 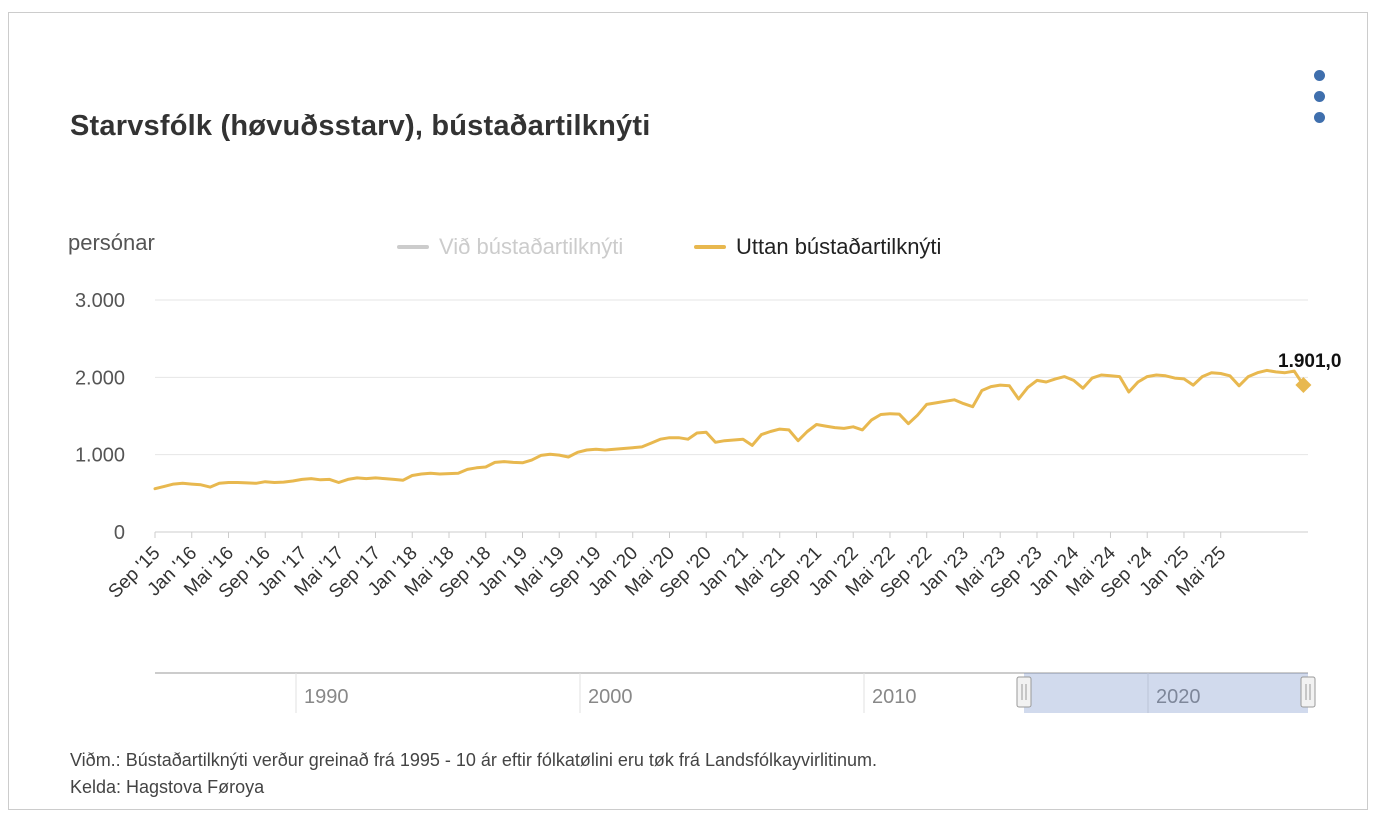 I want to click on navigator-decade-label: 2020, so click(x=1178, y=697).